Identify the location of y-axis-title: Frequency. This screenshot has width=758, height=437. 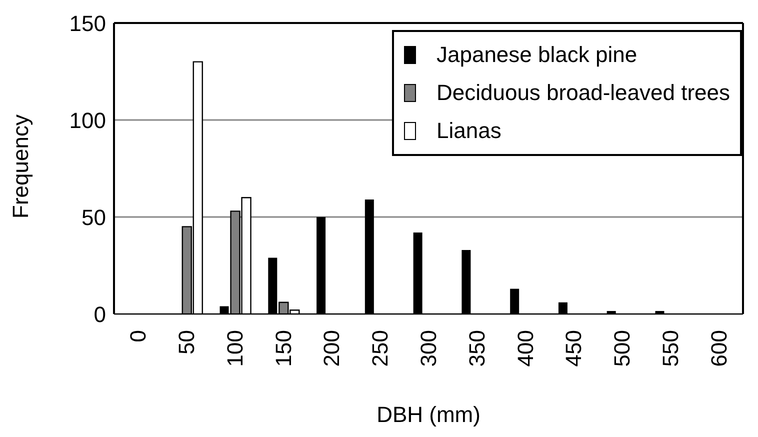
(20, 166).